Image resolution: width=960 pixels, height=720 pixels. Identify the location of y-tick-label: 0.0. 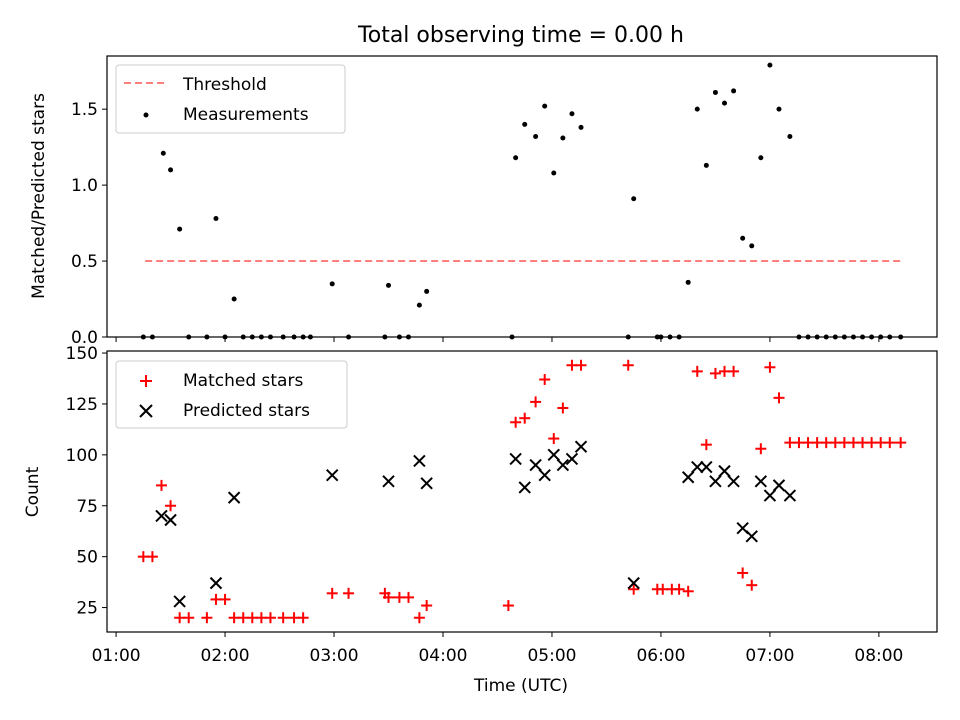
(84, 338).